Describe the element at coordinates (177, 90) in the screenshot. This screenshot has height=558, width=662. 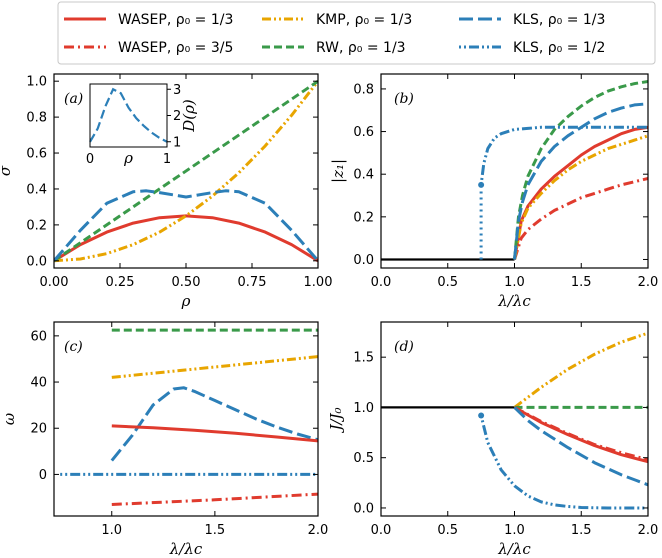
I see `inset-y-tick-label: 3` at that location.